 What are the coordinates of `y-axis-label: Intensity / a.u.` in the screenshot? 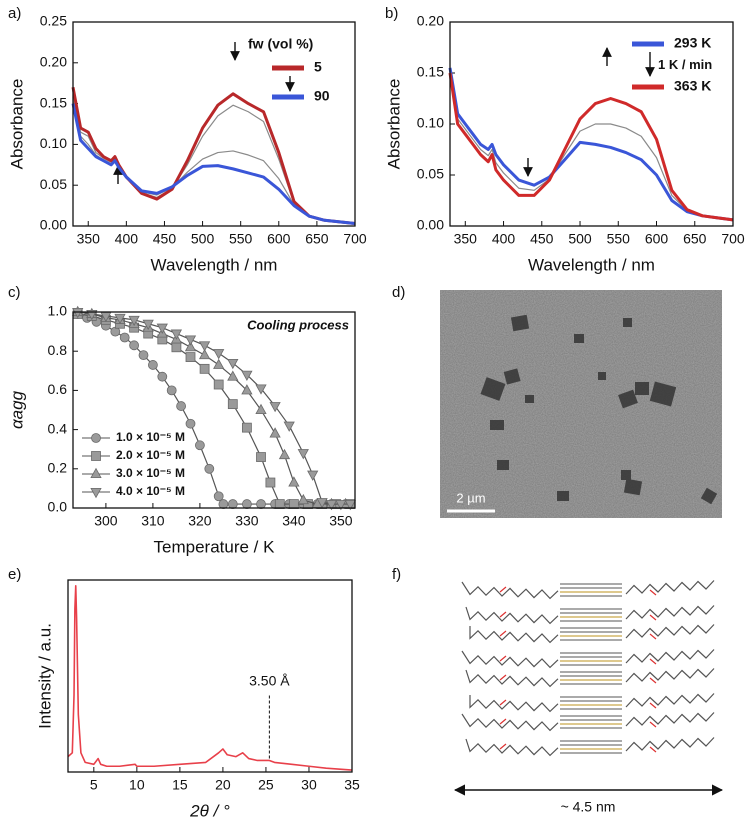 It's located at (44, 676).